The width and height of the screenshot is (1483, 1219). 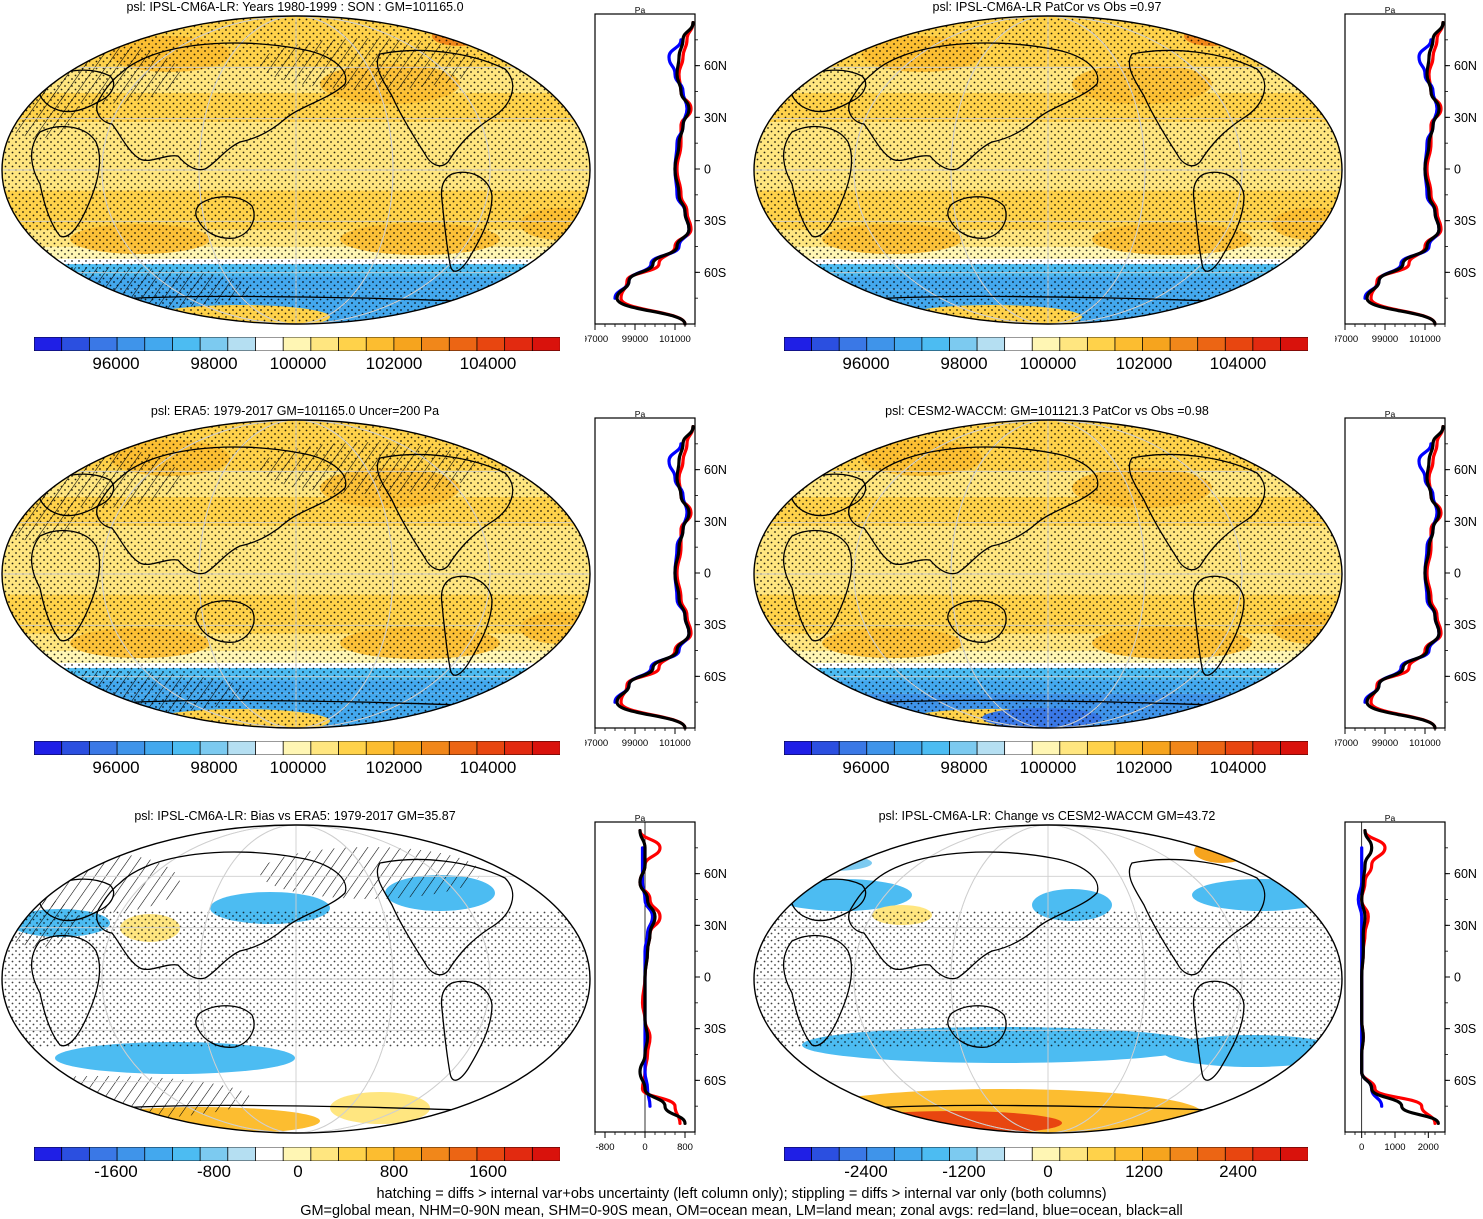 I want to click on colorbar-label: 104000, so click(x=488, y=363).